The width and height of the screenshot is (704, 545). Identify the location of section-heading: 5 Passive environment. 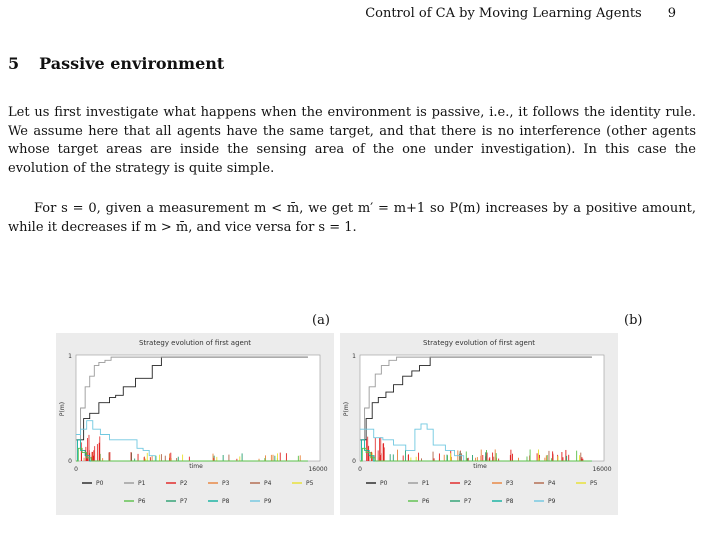
(116, 63).